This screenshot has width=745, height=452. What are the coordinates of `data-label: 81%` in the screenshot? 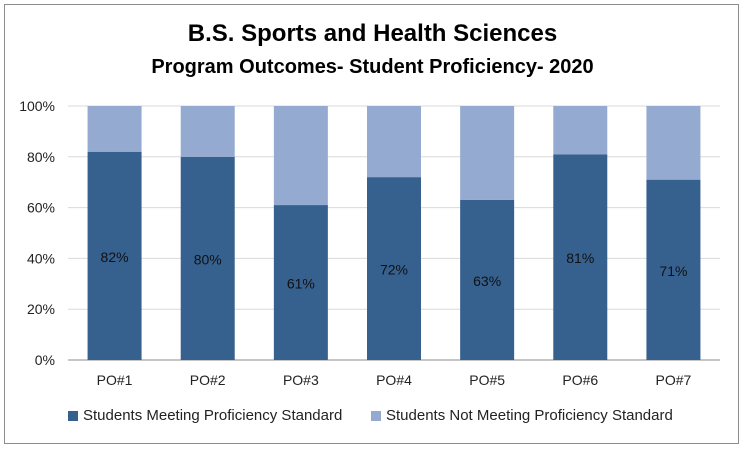 It's located at (580, 258).